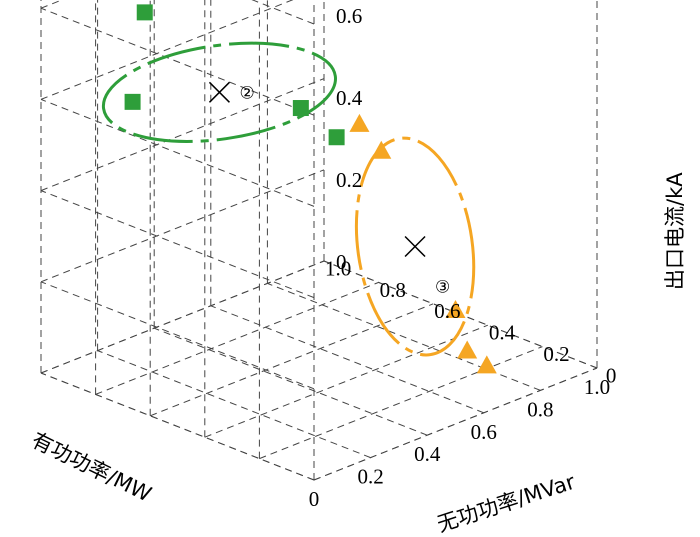 The height and width of the screenshot is (537, 700). Describe the element at coordinates (349, 98) in the screenshot. I see `z-tick-label: 0.4` at that location.